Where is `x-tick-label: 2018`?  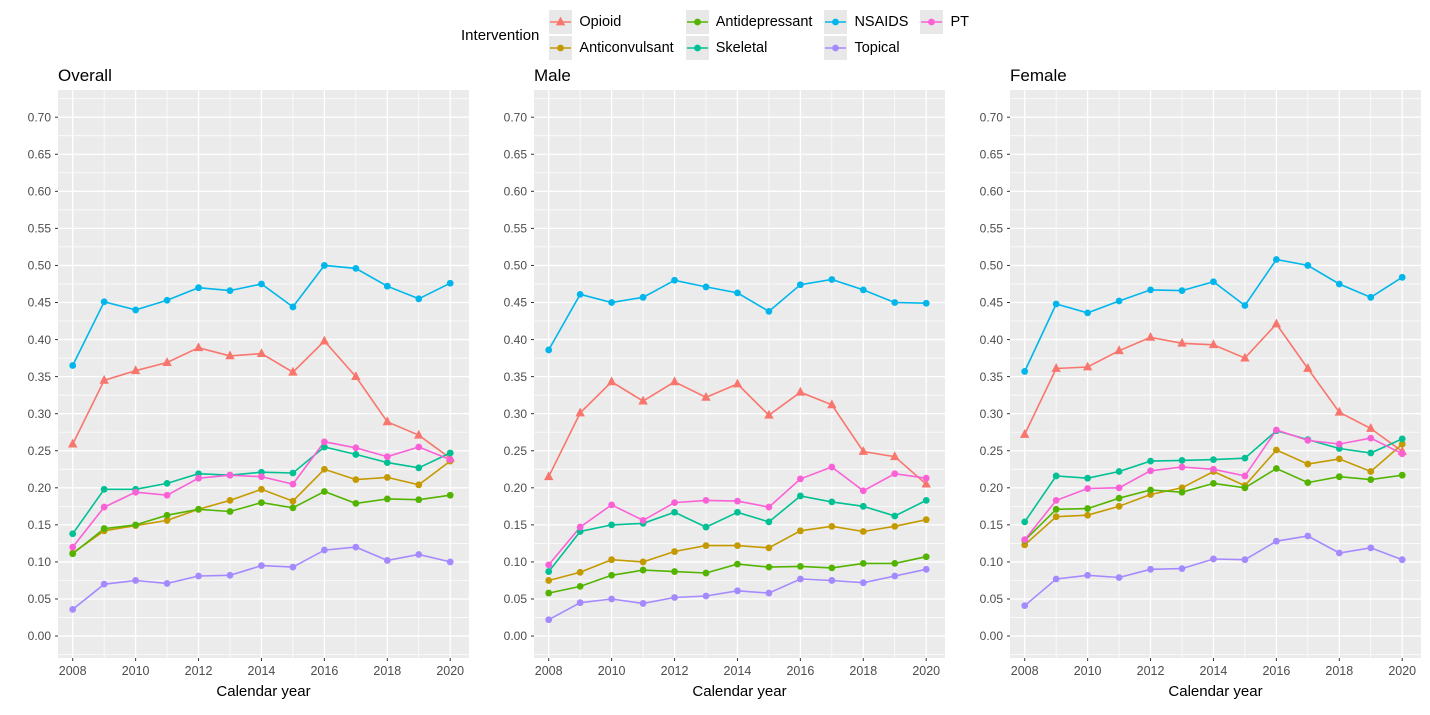
x-tick-label: 2018 is located at coordinates (1339, 671).